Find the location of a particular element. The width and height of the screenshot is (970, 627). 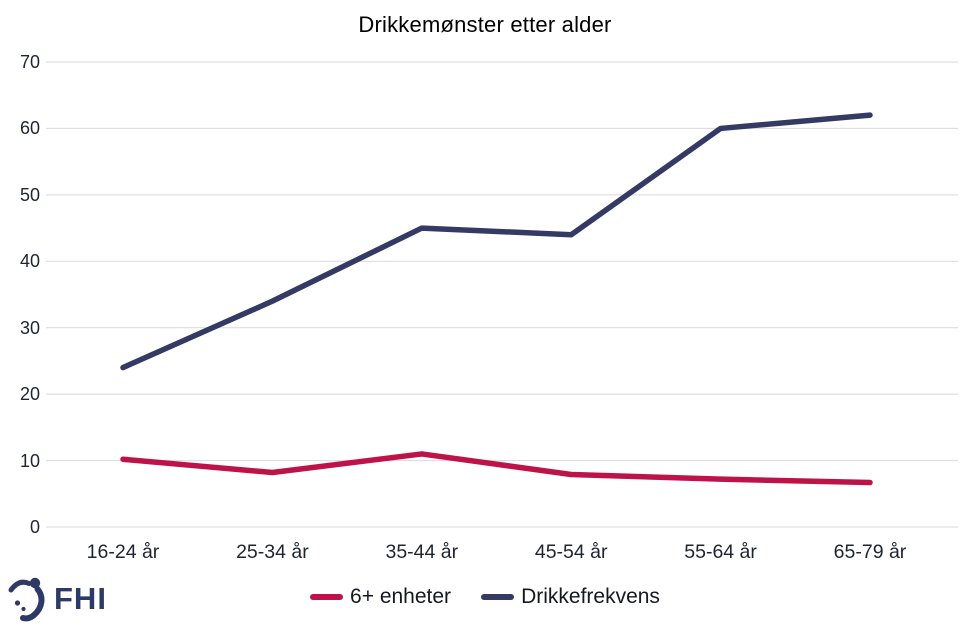

x-tick-label: 25-34 år is located at coordinates (272, 552).